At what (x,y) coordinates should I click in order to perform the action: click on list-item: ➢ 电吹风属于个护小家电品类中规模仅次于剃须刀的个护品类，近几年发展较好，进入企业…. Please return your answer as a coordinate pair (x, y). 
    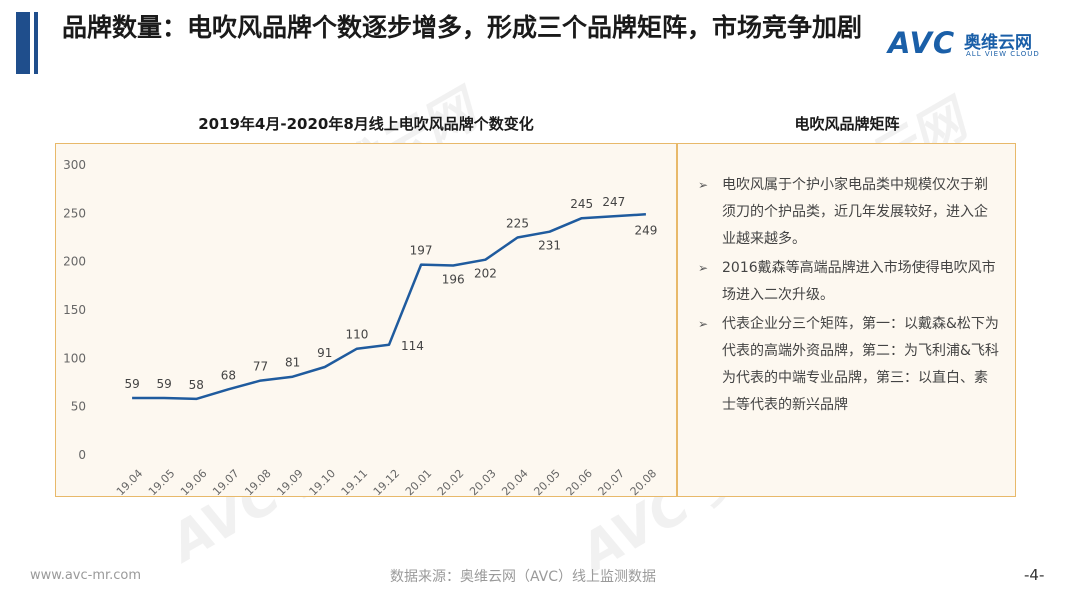
    Looking at the image, I should click on (848, 212).